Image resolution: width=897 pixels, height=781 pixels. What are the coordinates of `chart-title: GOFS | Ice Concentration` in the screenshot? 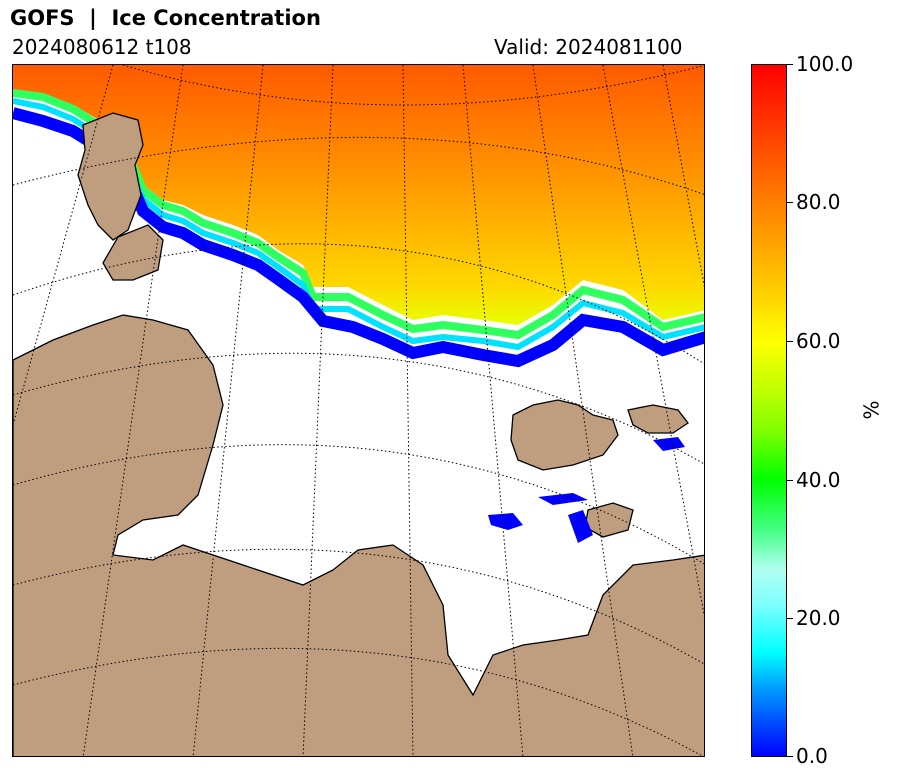 It's located at (165, 18).